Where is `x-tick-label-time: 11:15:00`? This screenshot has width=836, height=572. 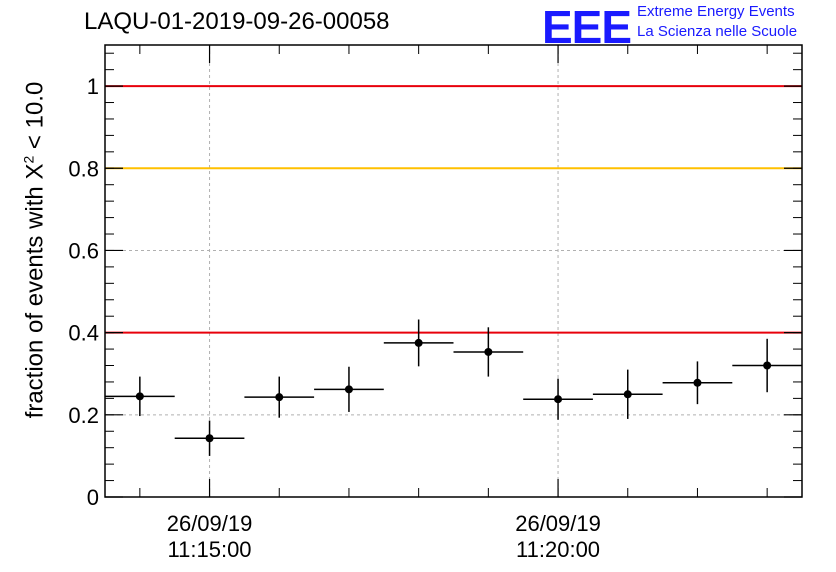 x-tick-label-time: 11:15:00 is located at coordinates (210, 549).